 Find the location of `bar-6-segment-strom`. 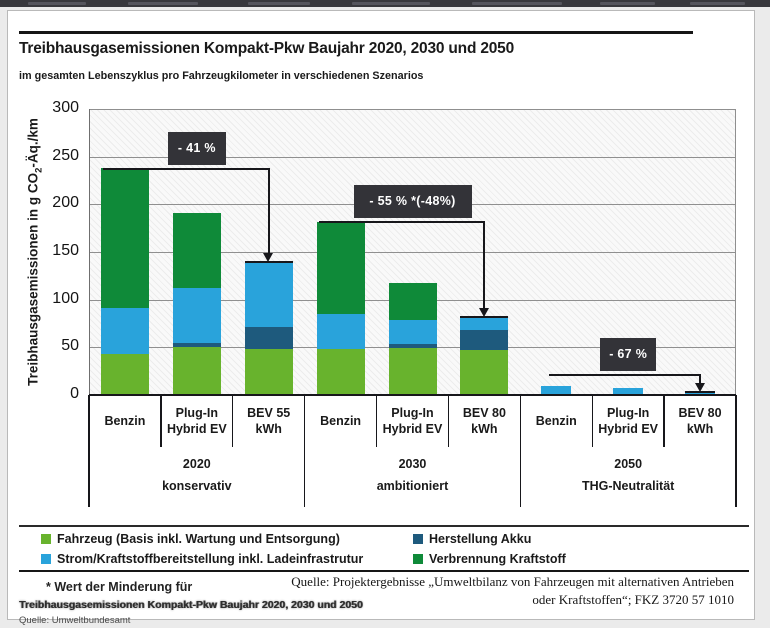

bar-6-segment-strom is located at coordinates (556, 390).